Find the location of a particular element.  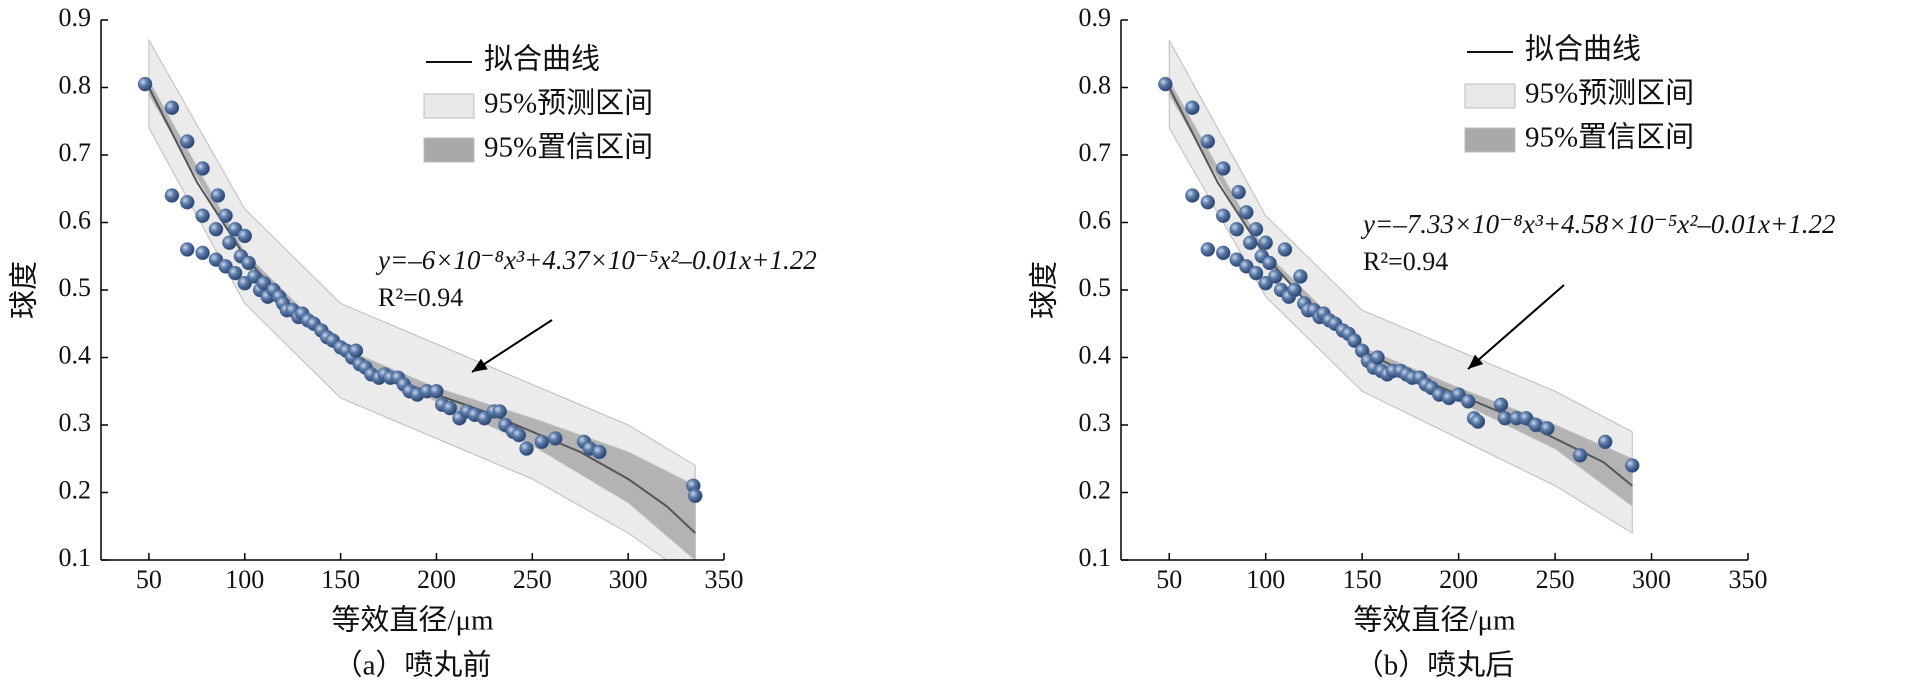

x-axis-label: 等效直径/μm is located at coordinates (412, 620).